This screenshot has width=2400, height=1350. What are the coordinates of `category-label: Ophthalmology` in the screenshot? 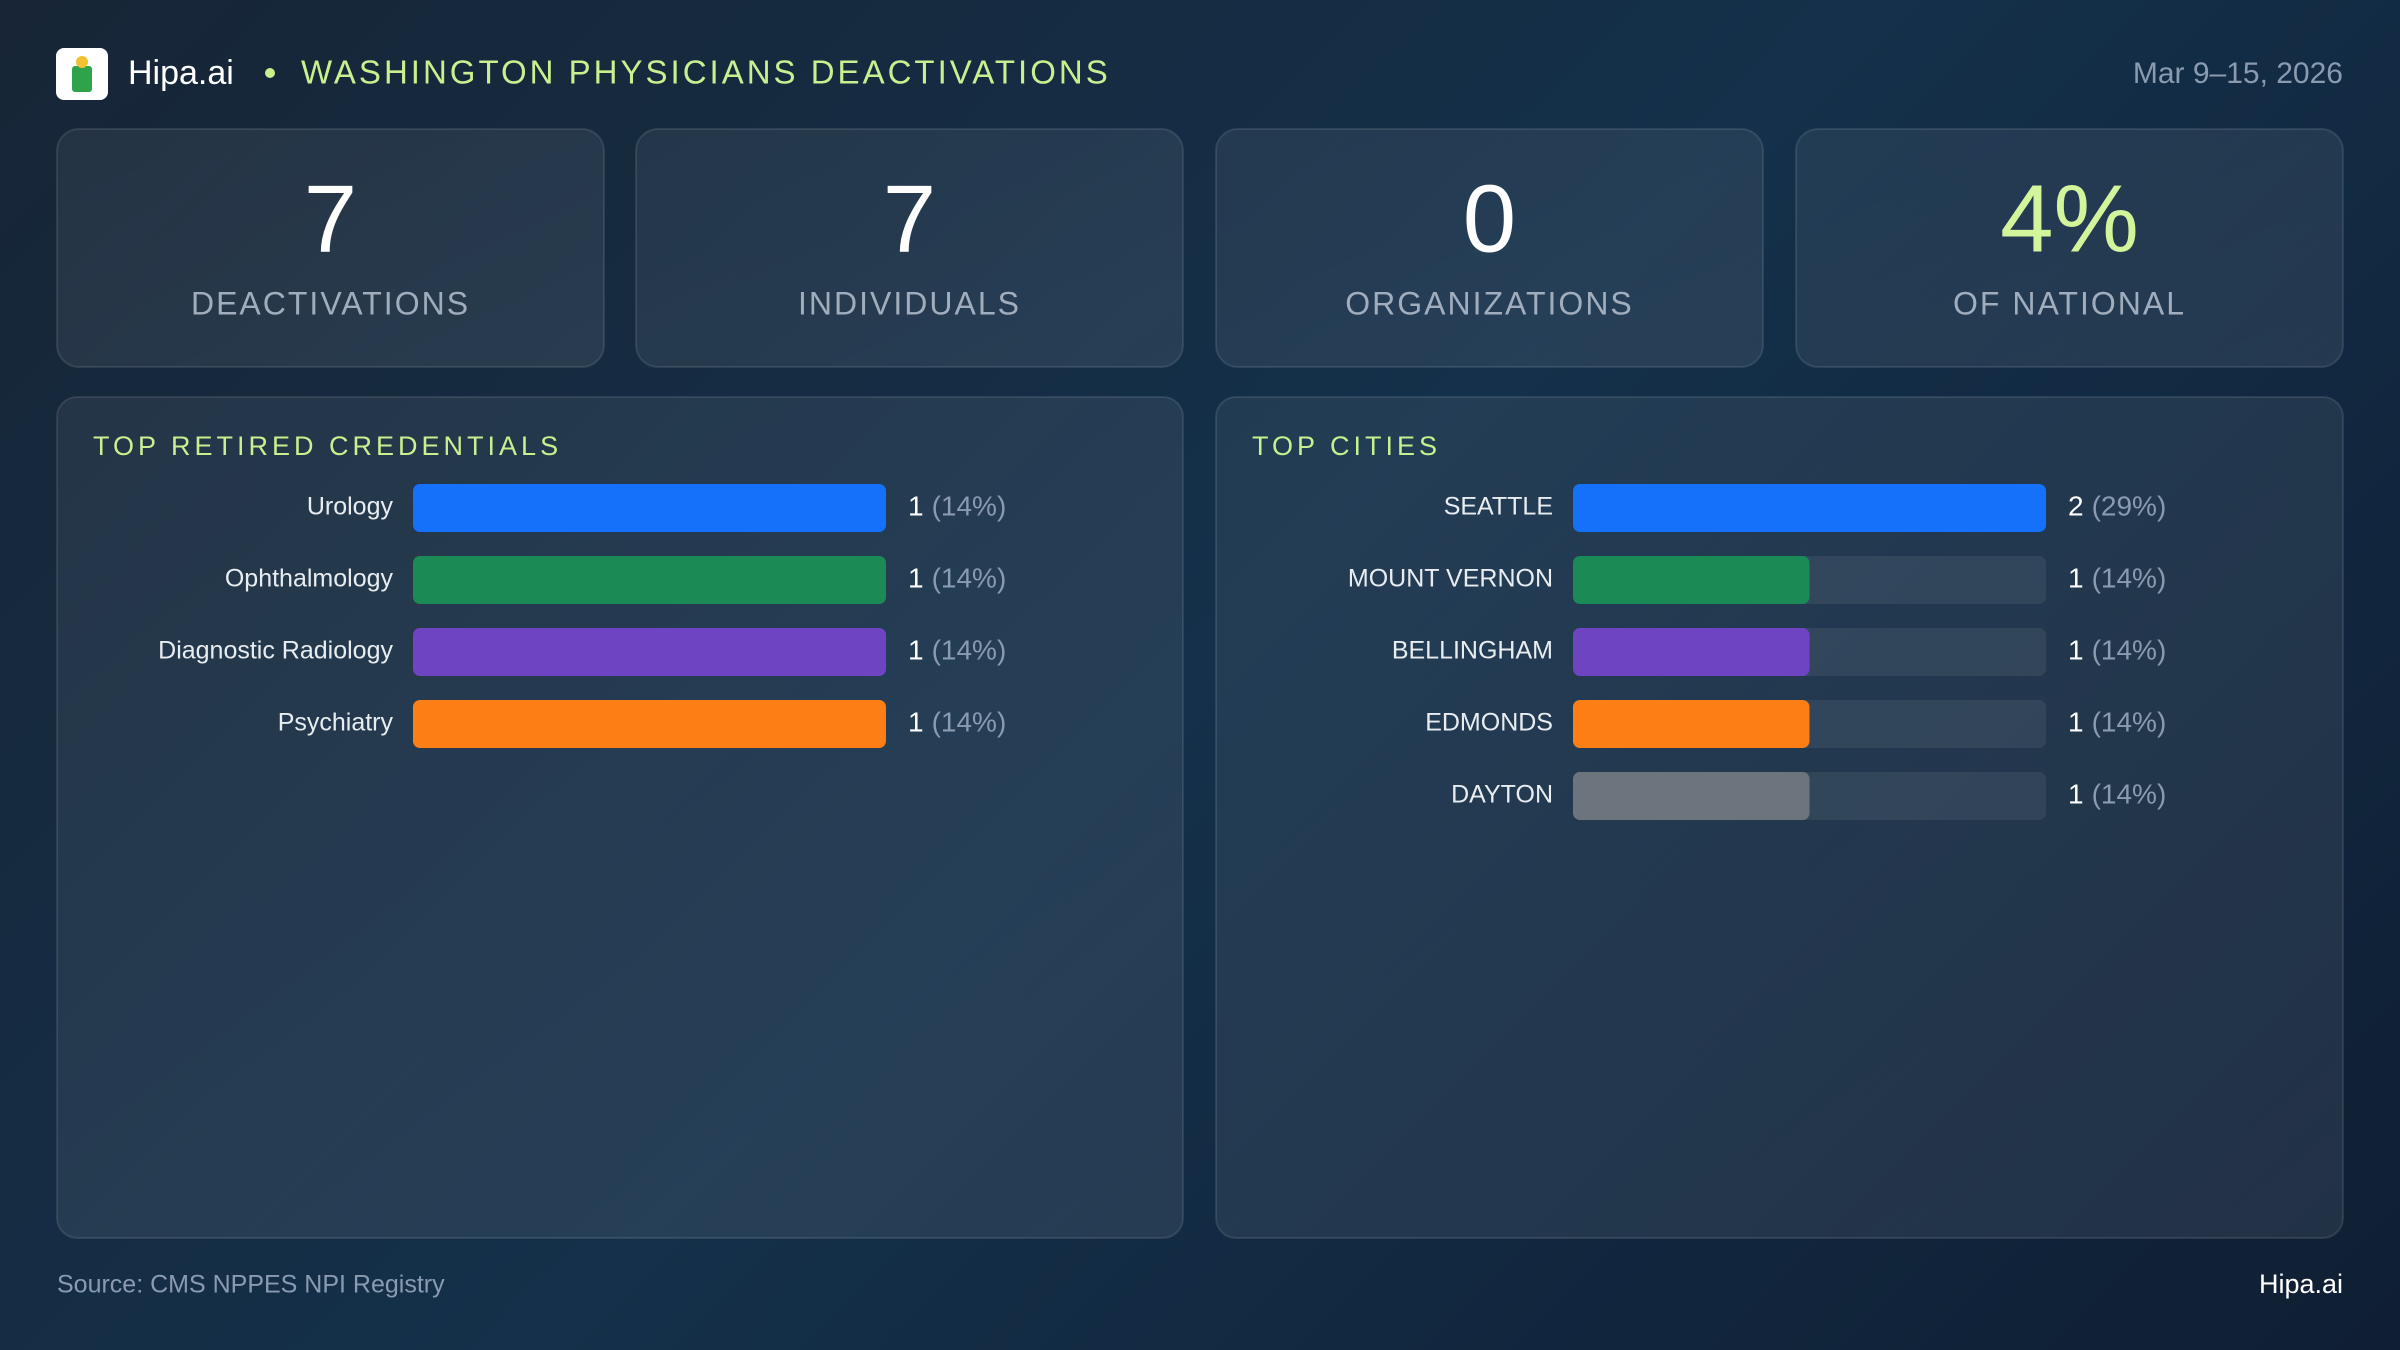 It's located at (309, 579).